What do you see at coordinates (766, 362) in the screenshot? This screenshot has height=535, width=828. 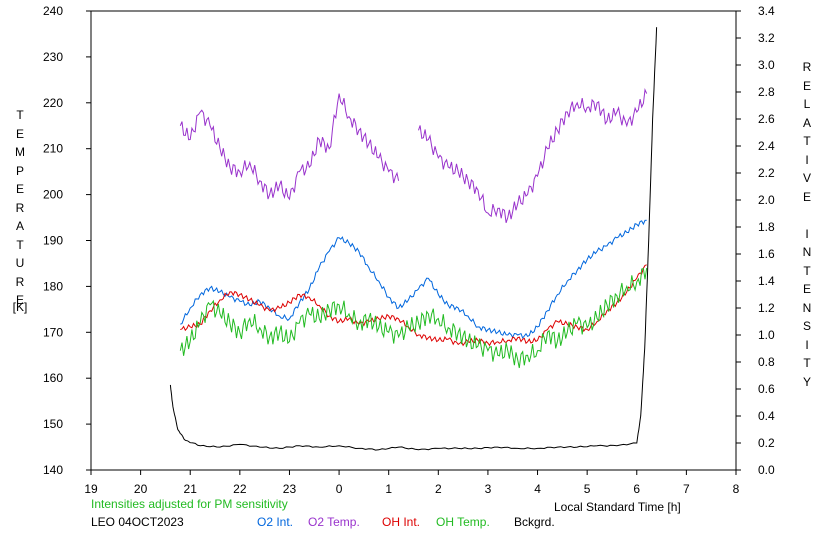 I see `y-right-tick-label: 0.8` at bounding box center [766, 362].